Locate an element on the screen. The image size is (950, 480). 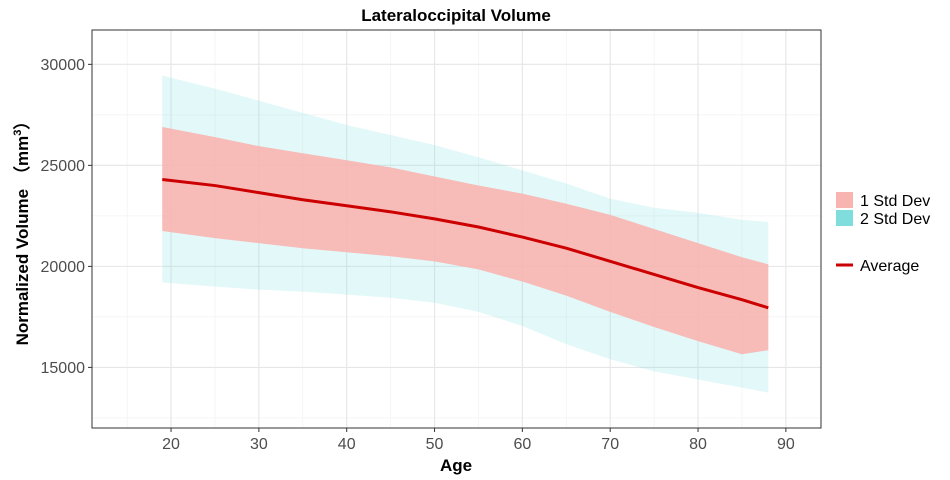
legend-label-1-std-dev: 1 Std Dev is located at coordinates (895, 201).